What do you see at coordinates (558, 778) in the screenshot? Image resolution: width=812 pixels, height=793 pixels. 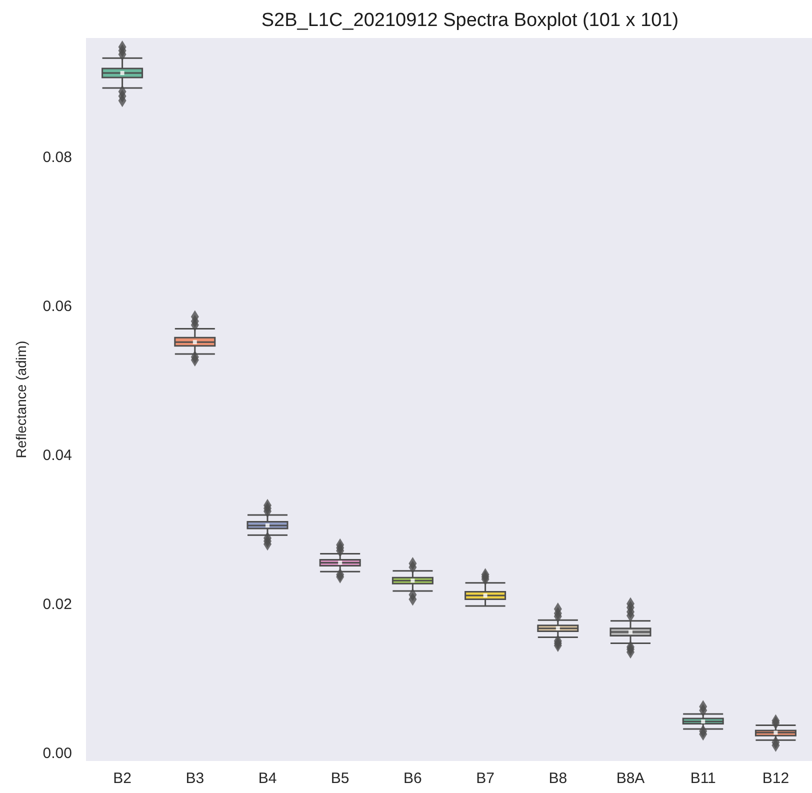 I see `x-tick-label: B8` at bounding box center [558, 778].